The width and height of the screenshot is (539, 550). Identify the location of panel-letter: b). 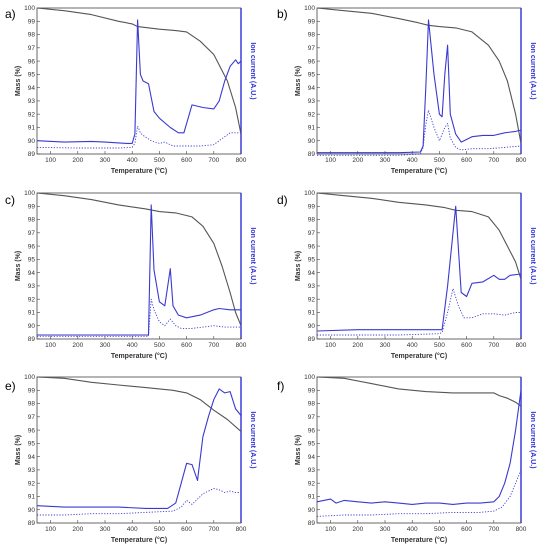
(282, 14).